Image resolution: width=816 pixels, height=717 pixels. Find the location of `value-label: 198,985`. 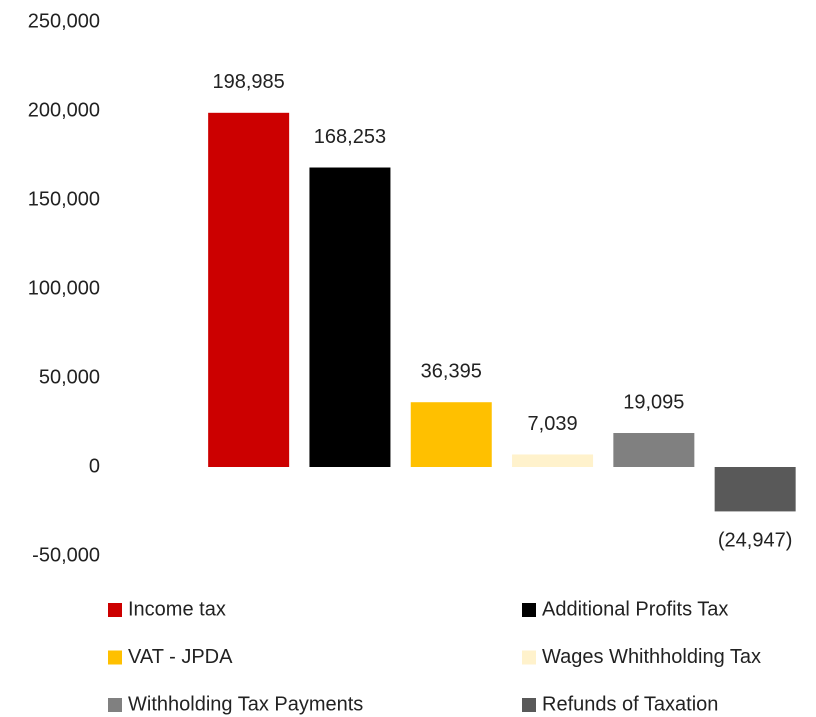

value-label: 198,985 is located at coordinates (249, 82).